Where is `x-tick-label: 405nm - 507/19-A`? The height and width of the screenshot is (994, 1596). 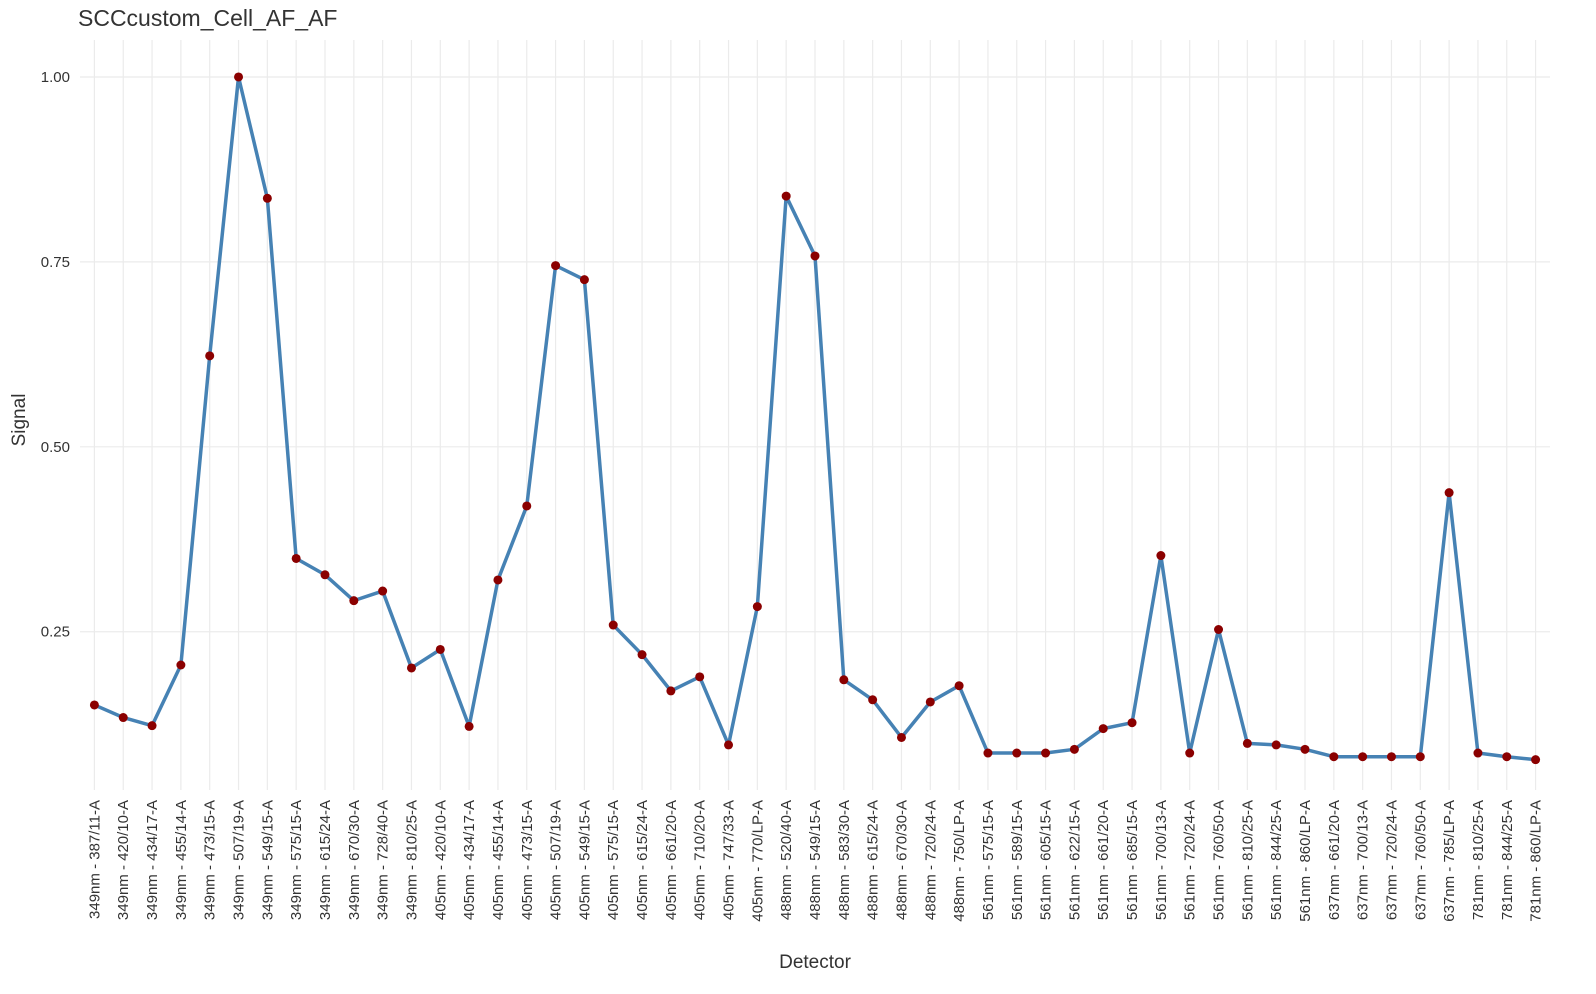 x-tick-label: 405nm - 507/19-A is located at coordinates (556, 860).